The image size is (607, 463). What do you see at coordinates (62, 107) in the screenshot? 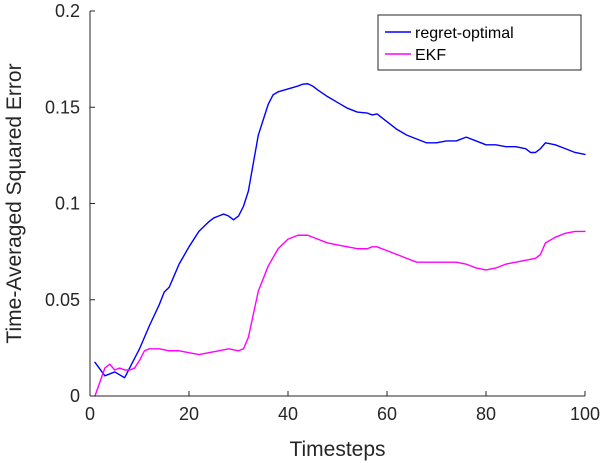
I see `y-tick-label: 0.15` at bounding box center [62, 107].